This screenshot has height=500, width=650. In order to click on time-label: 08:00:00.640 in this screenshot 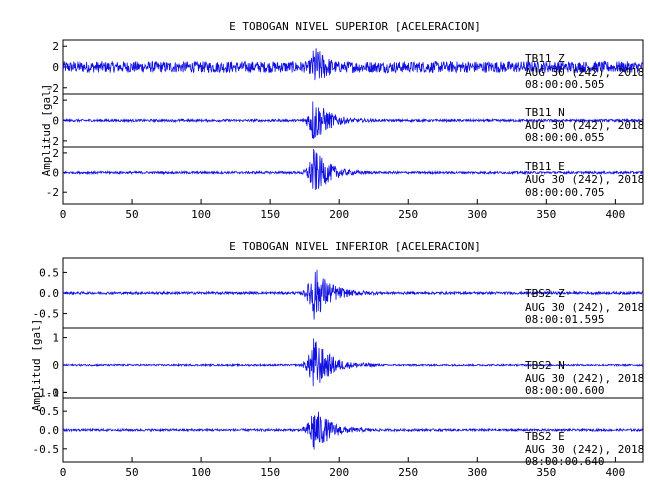, I will do `click(564, 461)`.